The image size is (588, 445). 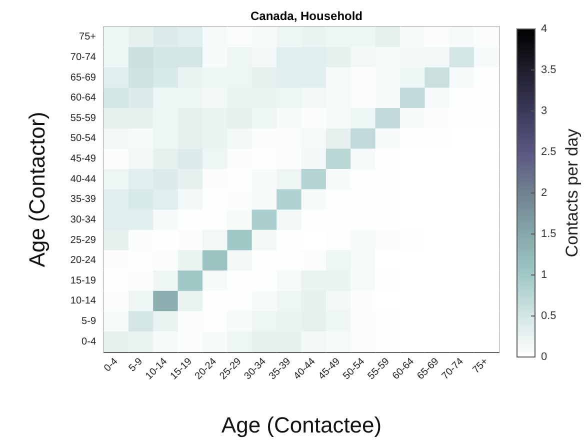 I want to click on x-tick-label: 0-4, so click(x=111, y=365).